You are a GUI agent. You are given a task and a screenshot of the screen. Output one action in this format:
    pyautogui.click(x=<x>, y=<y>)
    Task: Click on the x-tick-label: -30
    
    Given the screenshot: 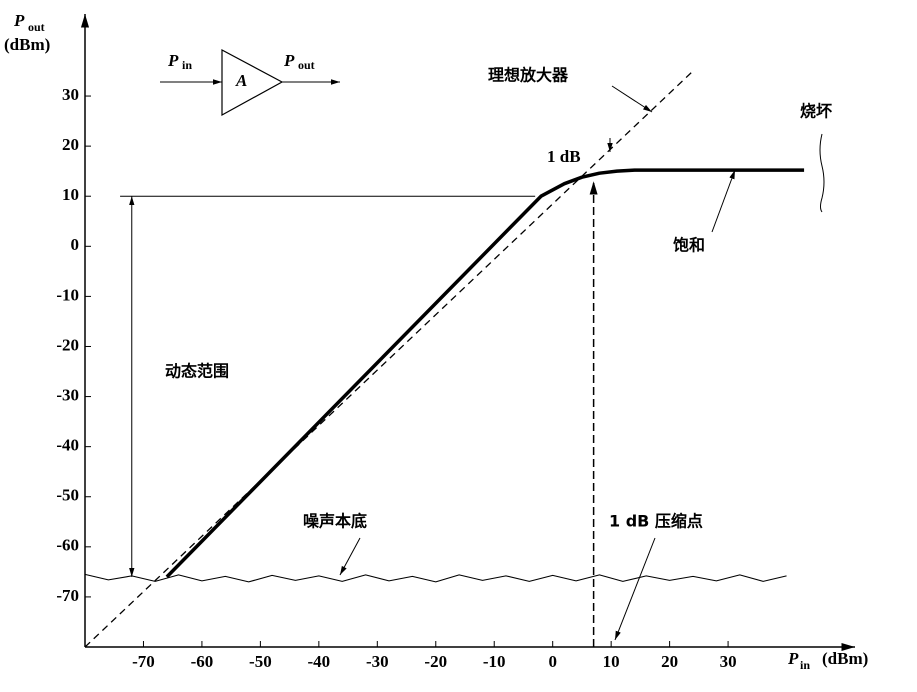 What is the action you would take?
    pyautogui.click(x=377, y=661)
    